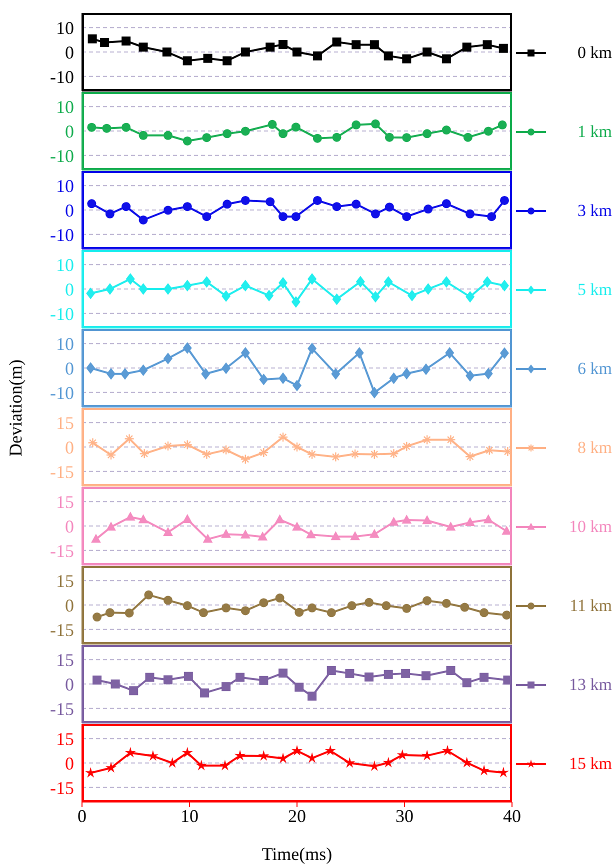 The width and height of the screenshot is (616, 865). Describe the element at coordinates (189, 816) in the screenshot. I see `x-tick-label: 10` at that location.